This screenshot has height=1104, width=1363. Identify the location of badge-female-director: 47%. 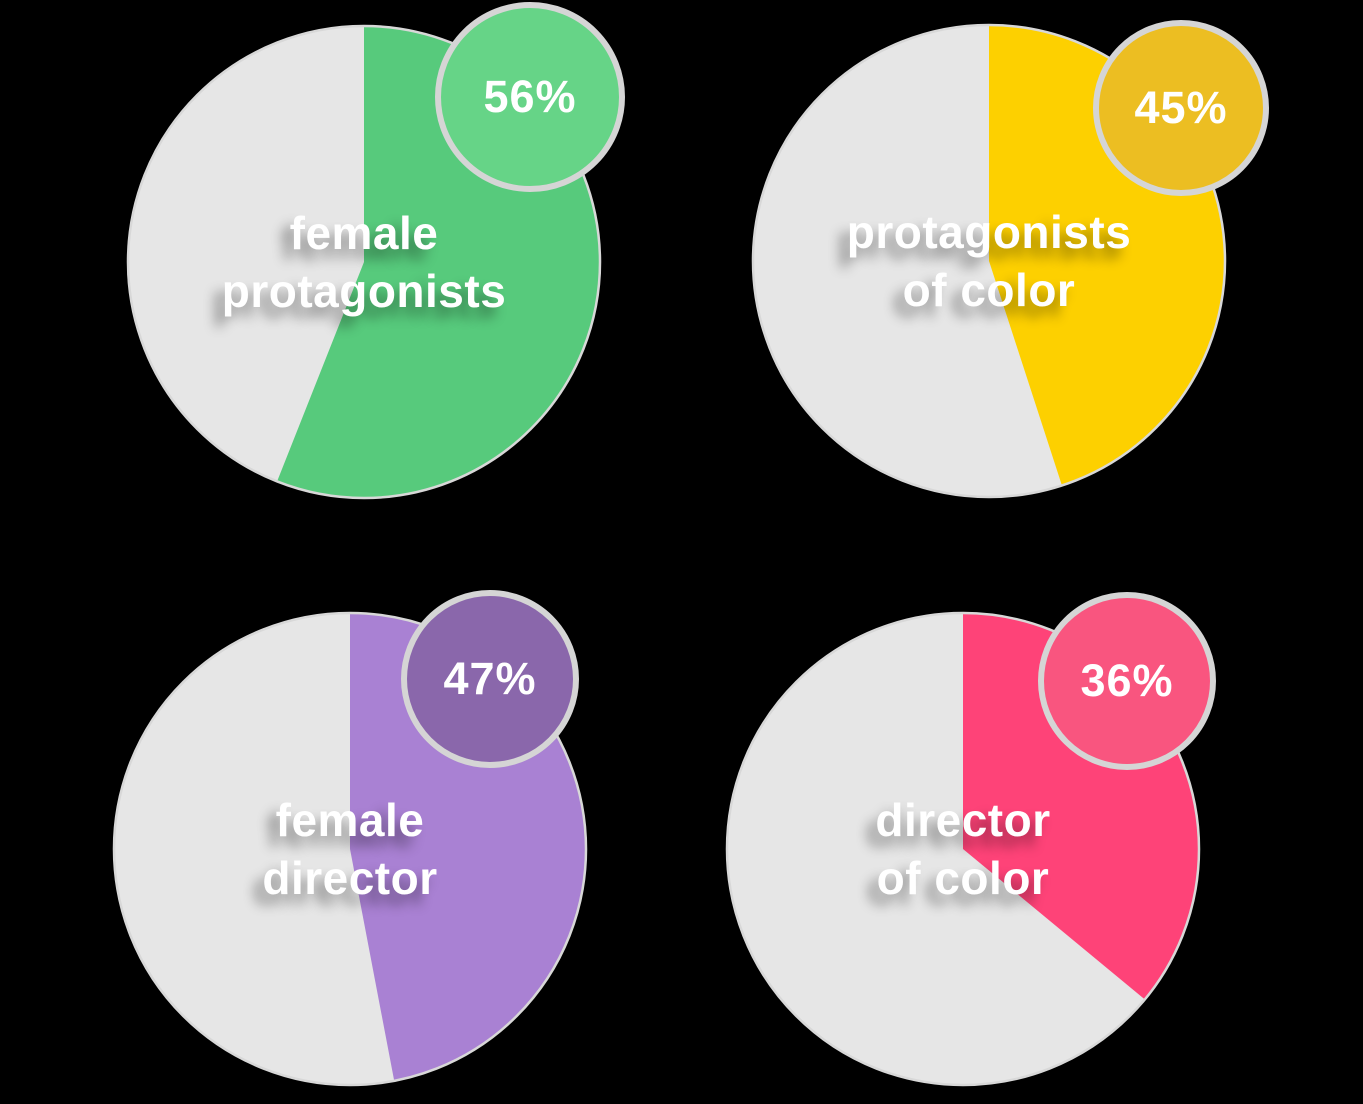
(490, 679).